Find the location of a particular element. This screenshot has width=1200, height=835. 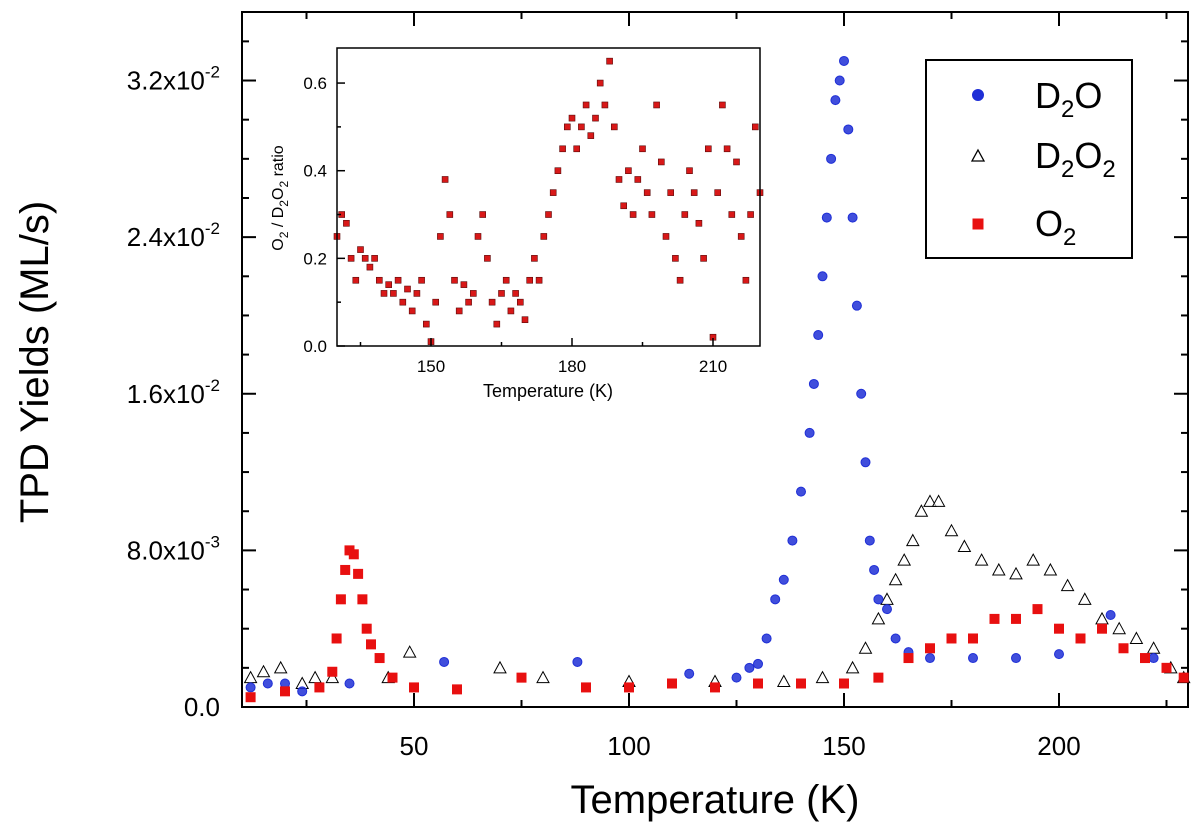

legend-entry-o2: O2 is located at coordinates (1024, 227).